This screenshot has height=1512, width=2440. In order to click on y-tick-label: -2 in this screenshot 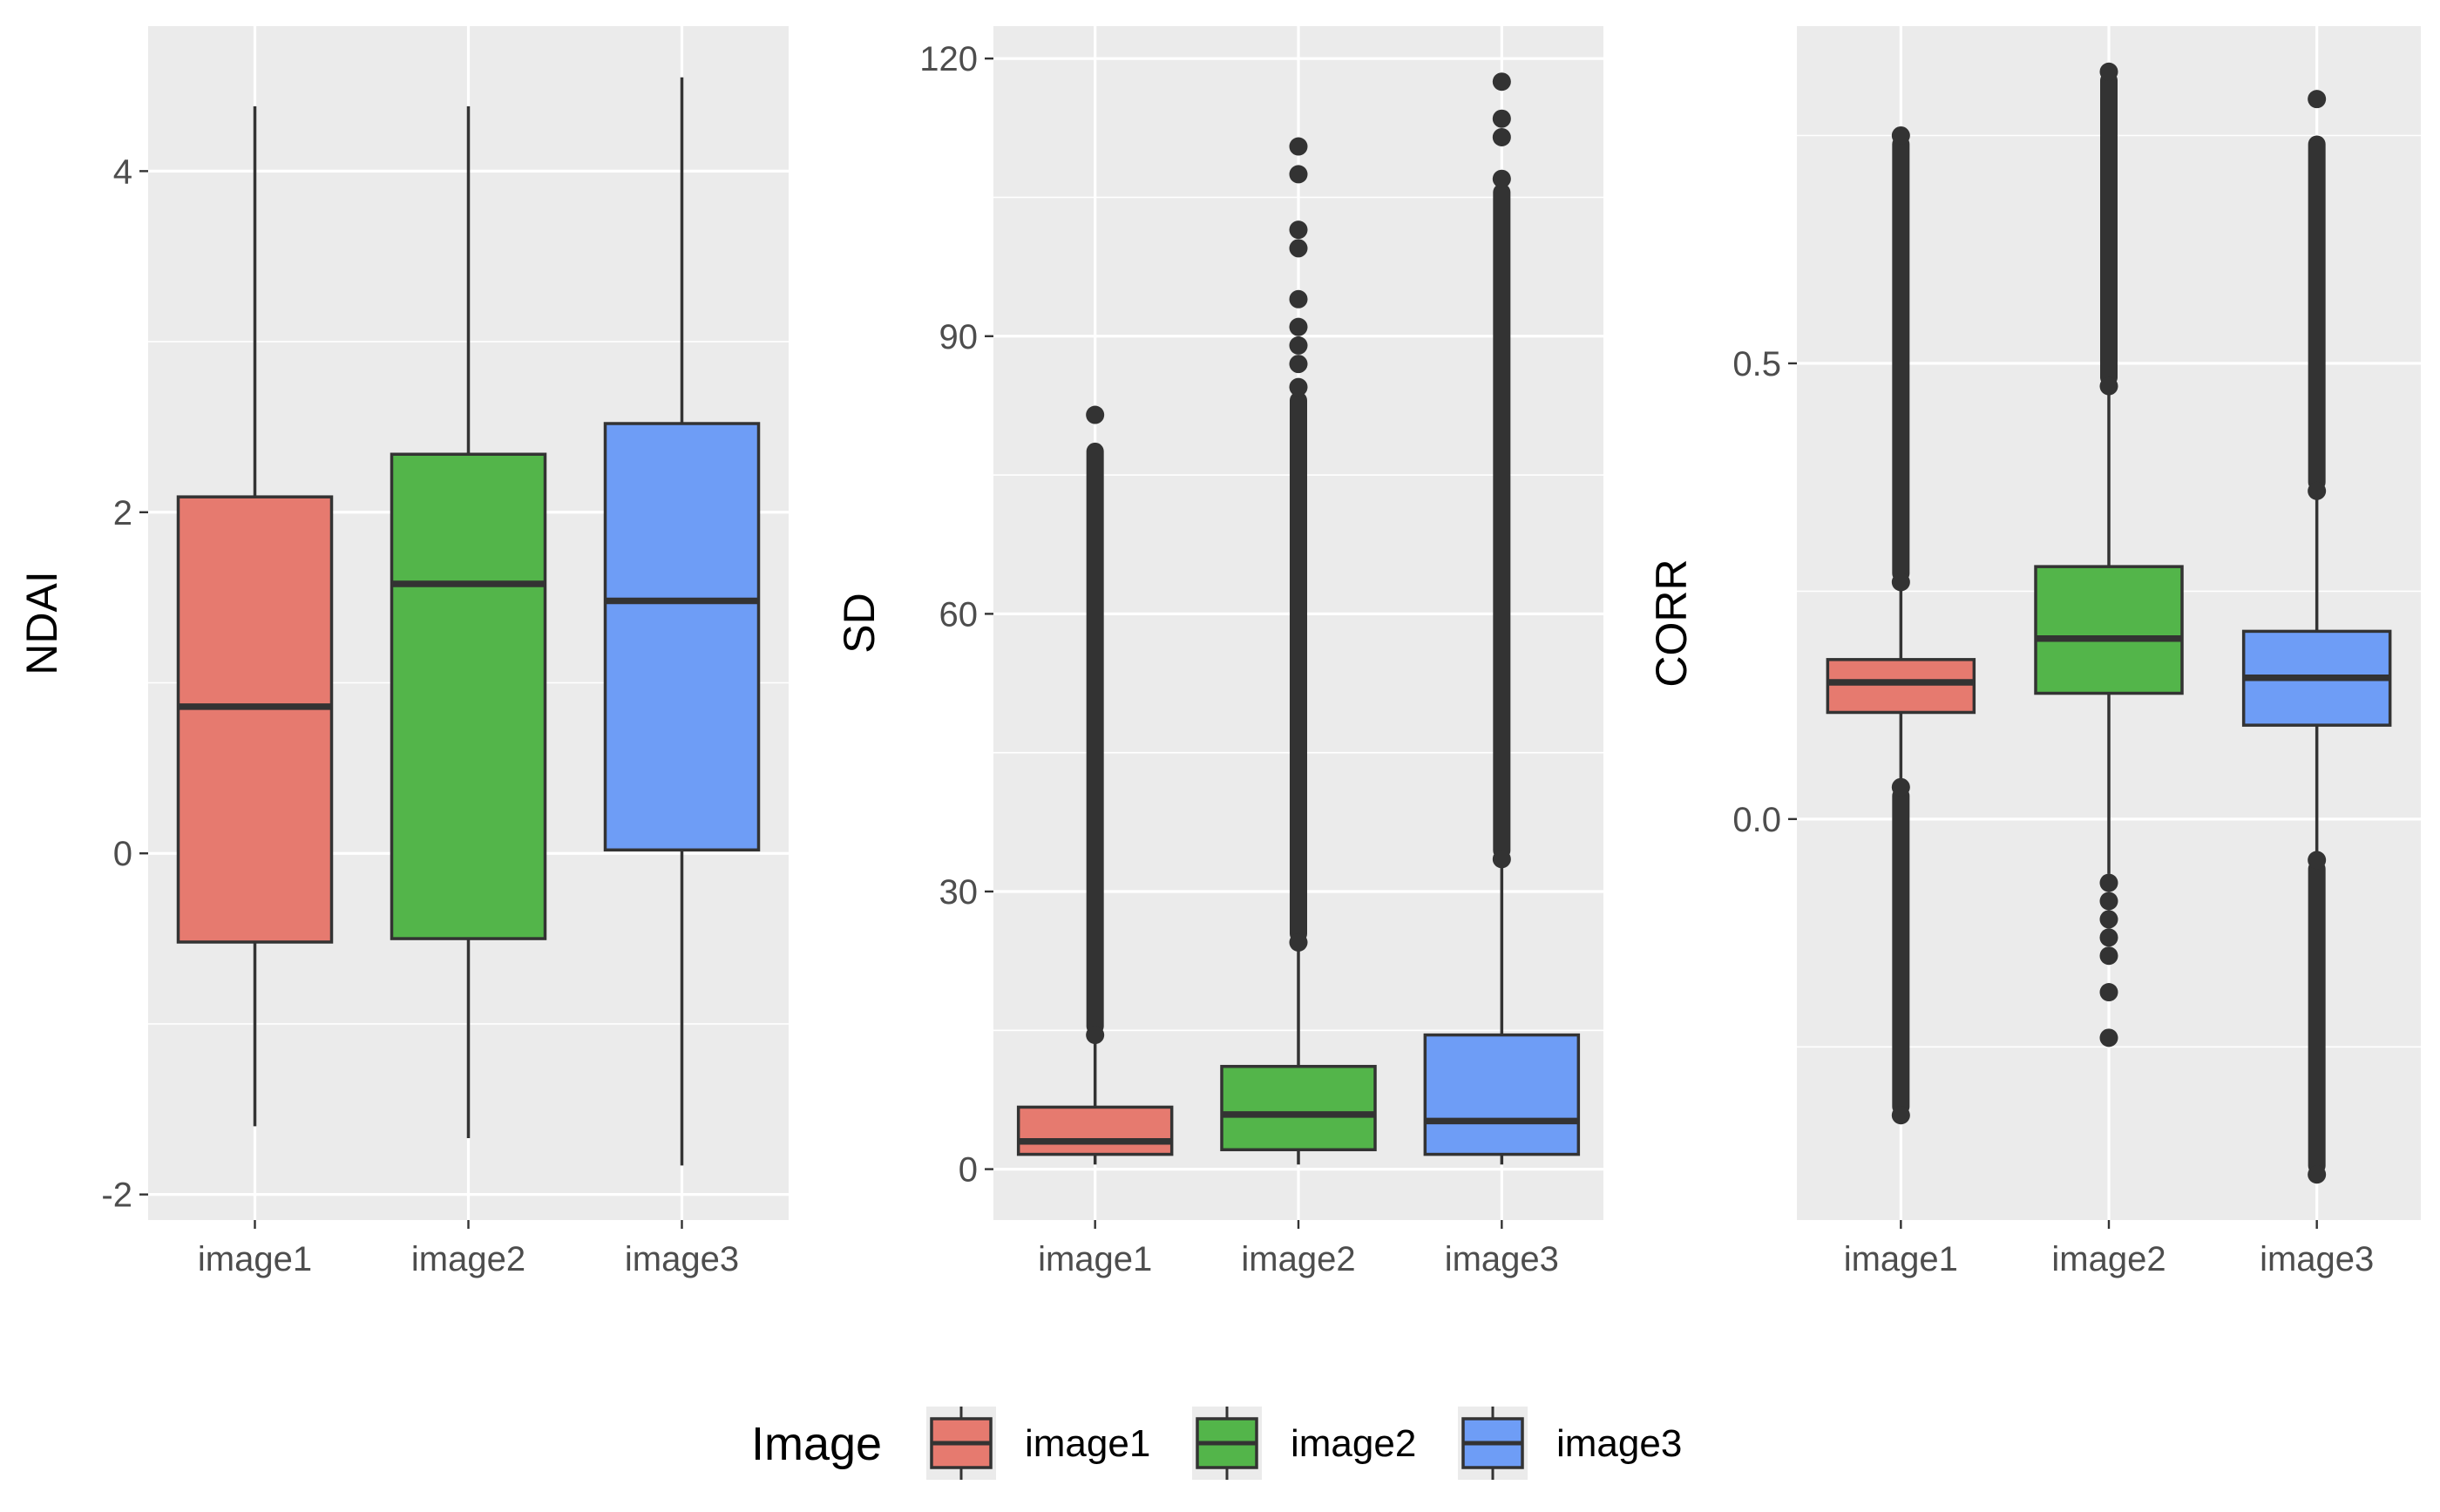, I will do `click(116, 1195)`.